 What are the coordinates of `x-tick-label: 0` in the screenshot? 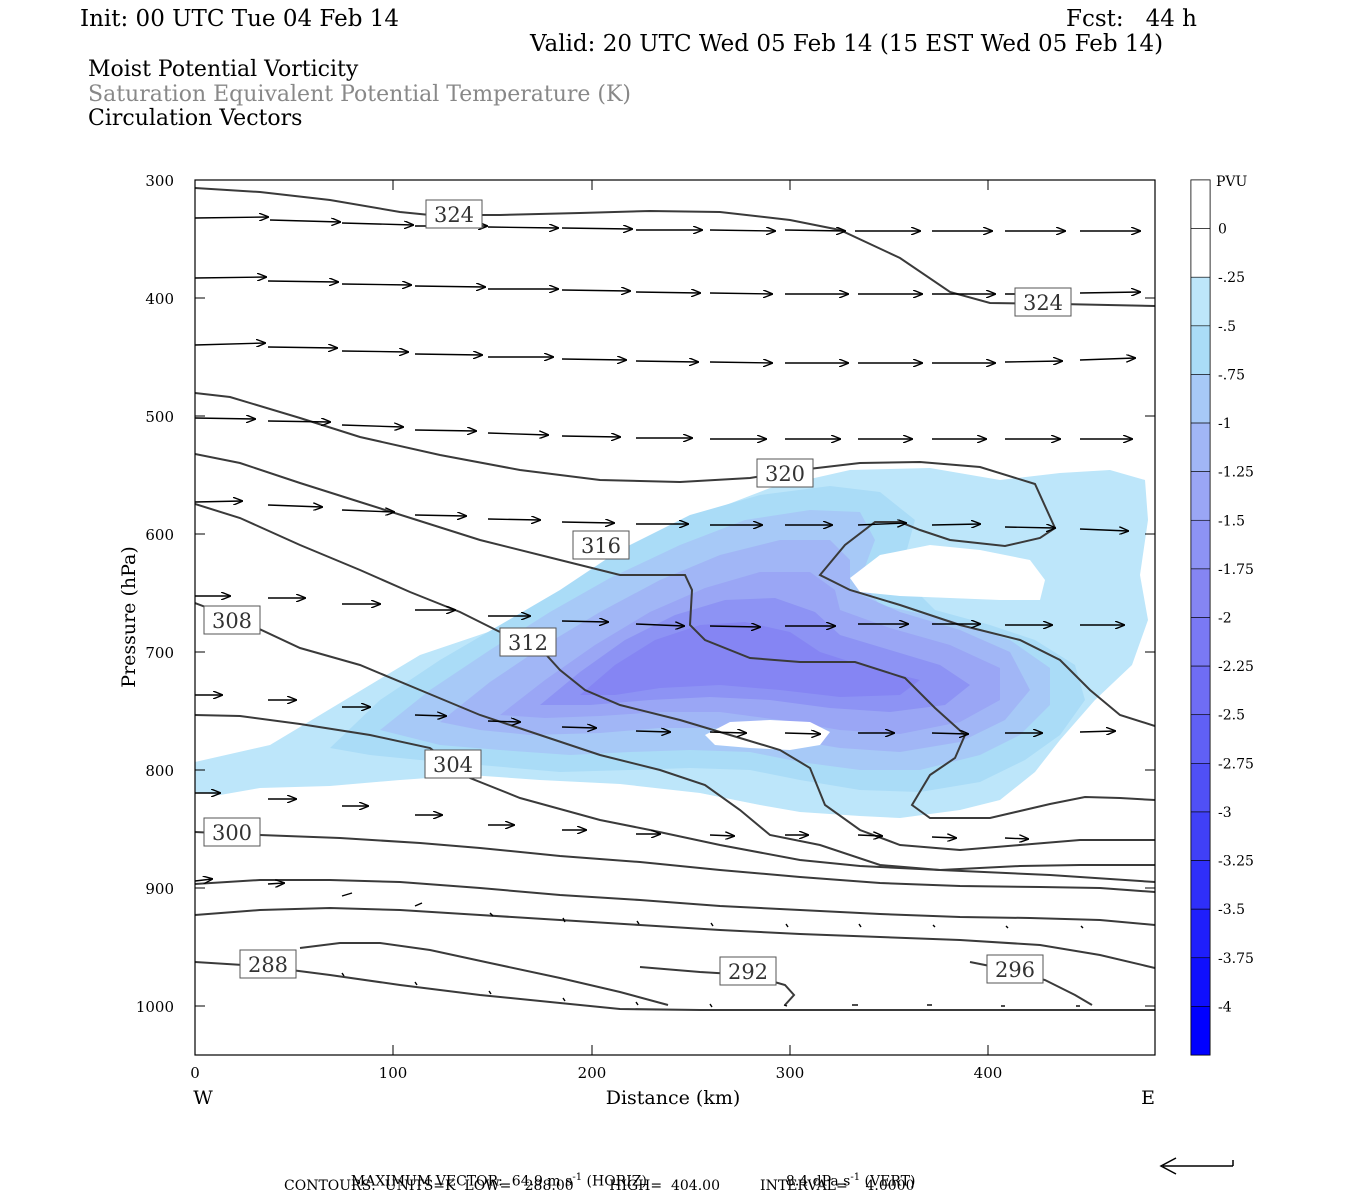 It's located at (195, 1073).